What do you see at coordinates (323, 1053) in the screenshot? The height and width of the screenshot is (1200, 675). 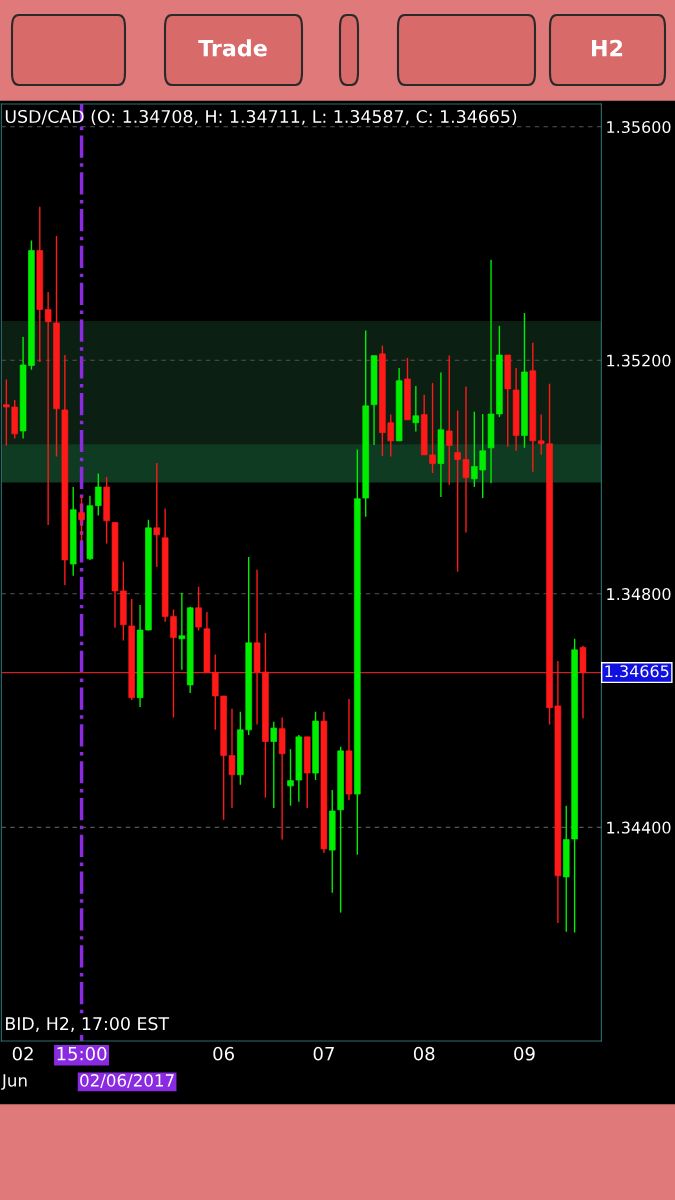 I see `x-tick-label: 07` at bounding box center [323, 1053].